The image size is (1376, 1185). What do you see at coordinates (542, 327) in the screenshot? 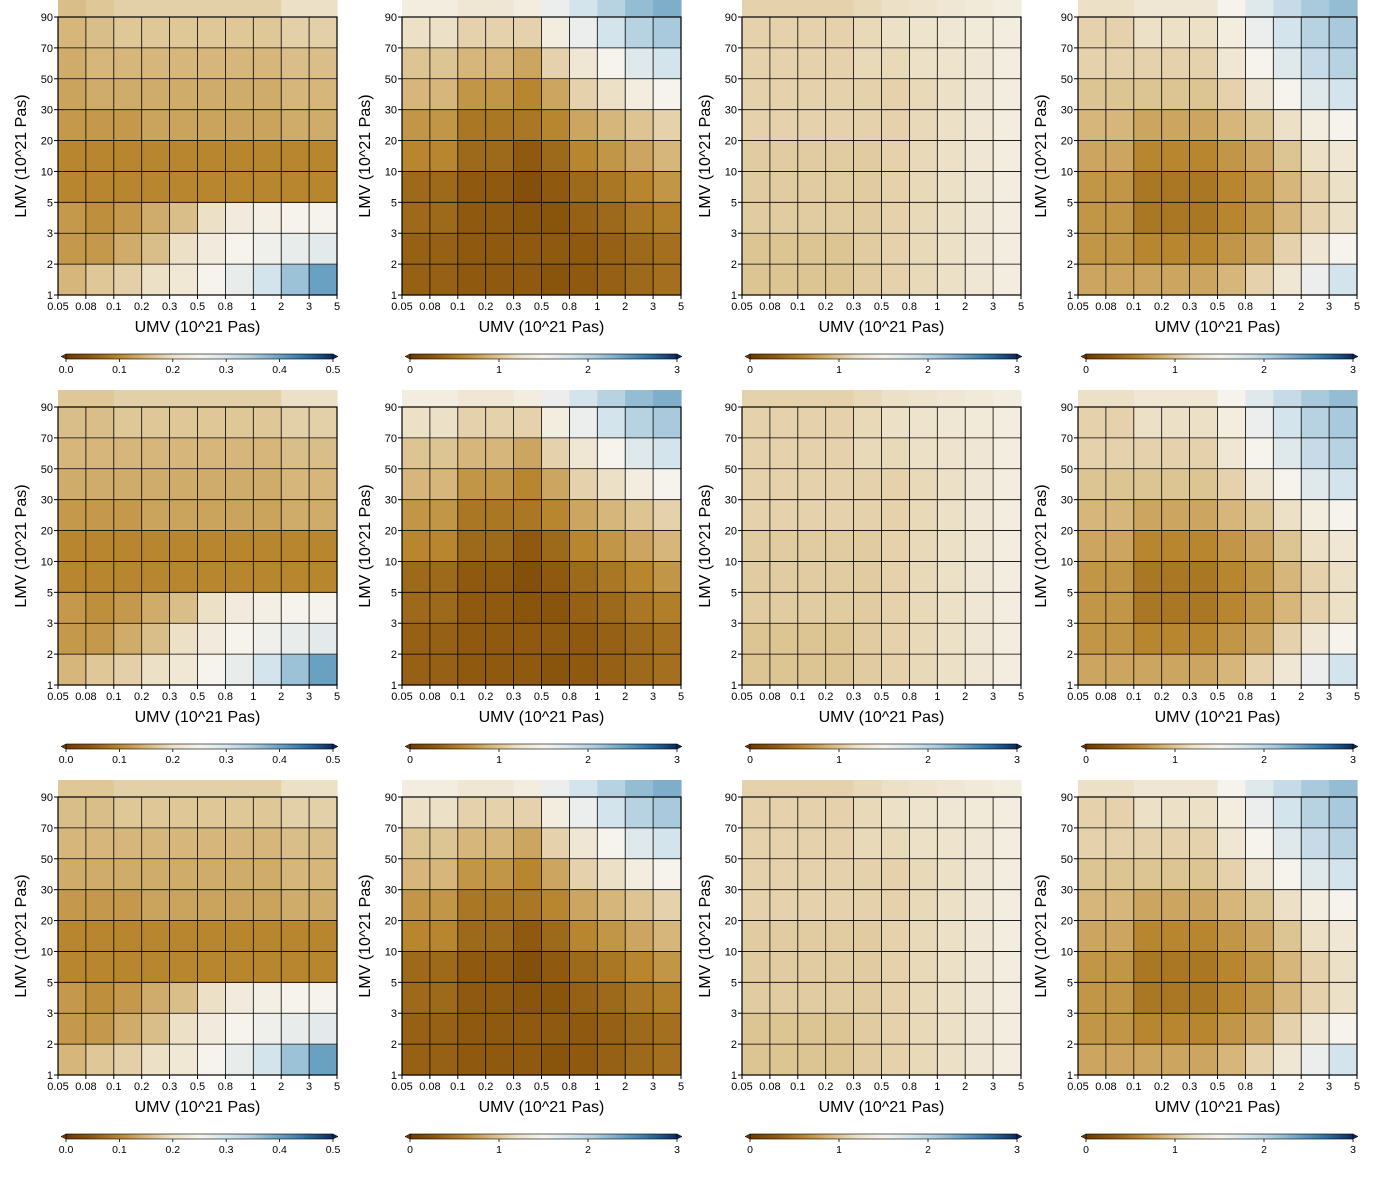
I see `x-axis-label: UMV (10^21 Pas)` at bounding box center [542, 327].